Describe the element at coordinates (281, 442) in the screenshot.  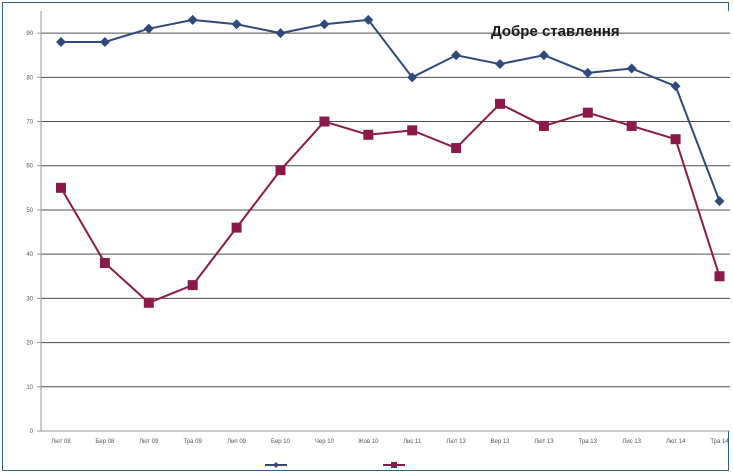
I see `x-tick-label: Бер 10` at that location.